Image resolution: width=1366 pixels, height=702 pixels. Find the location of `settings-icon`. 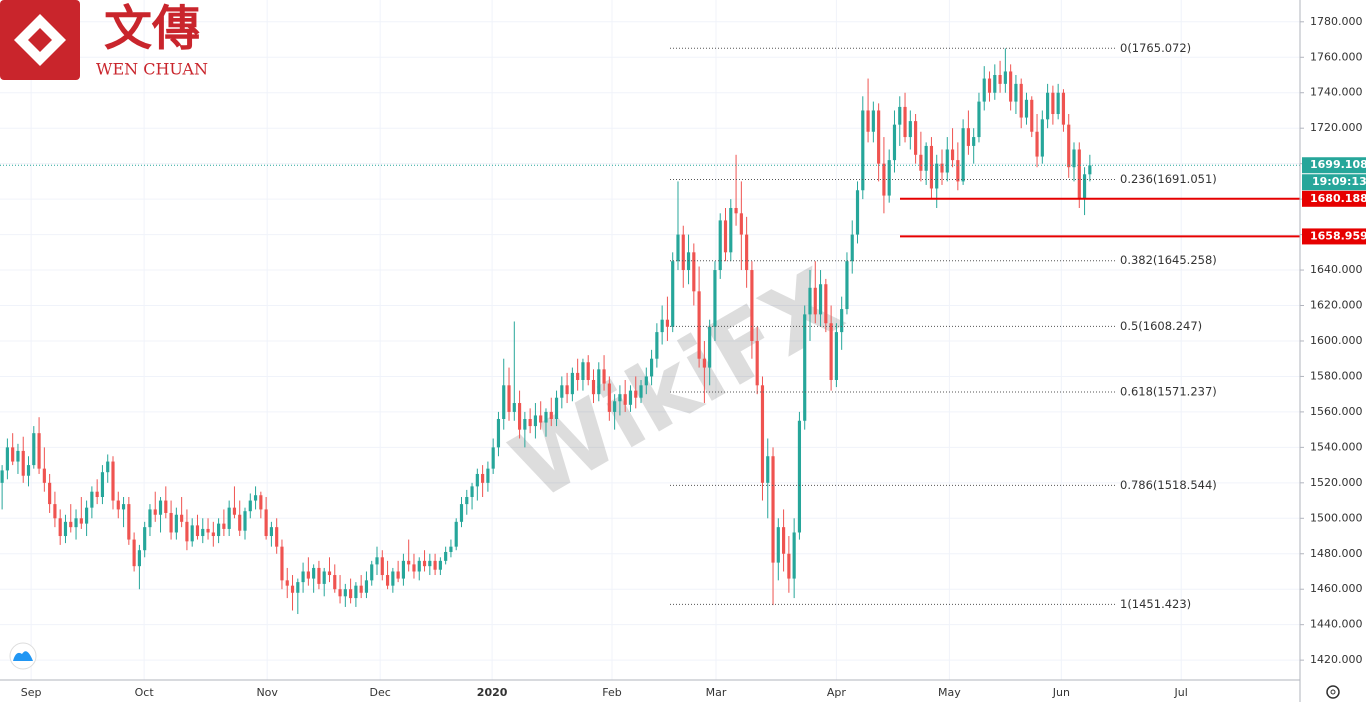

settings-icon is located at coordinates (1333, 692).